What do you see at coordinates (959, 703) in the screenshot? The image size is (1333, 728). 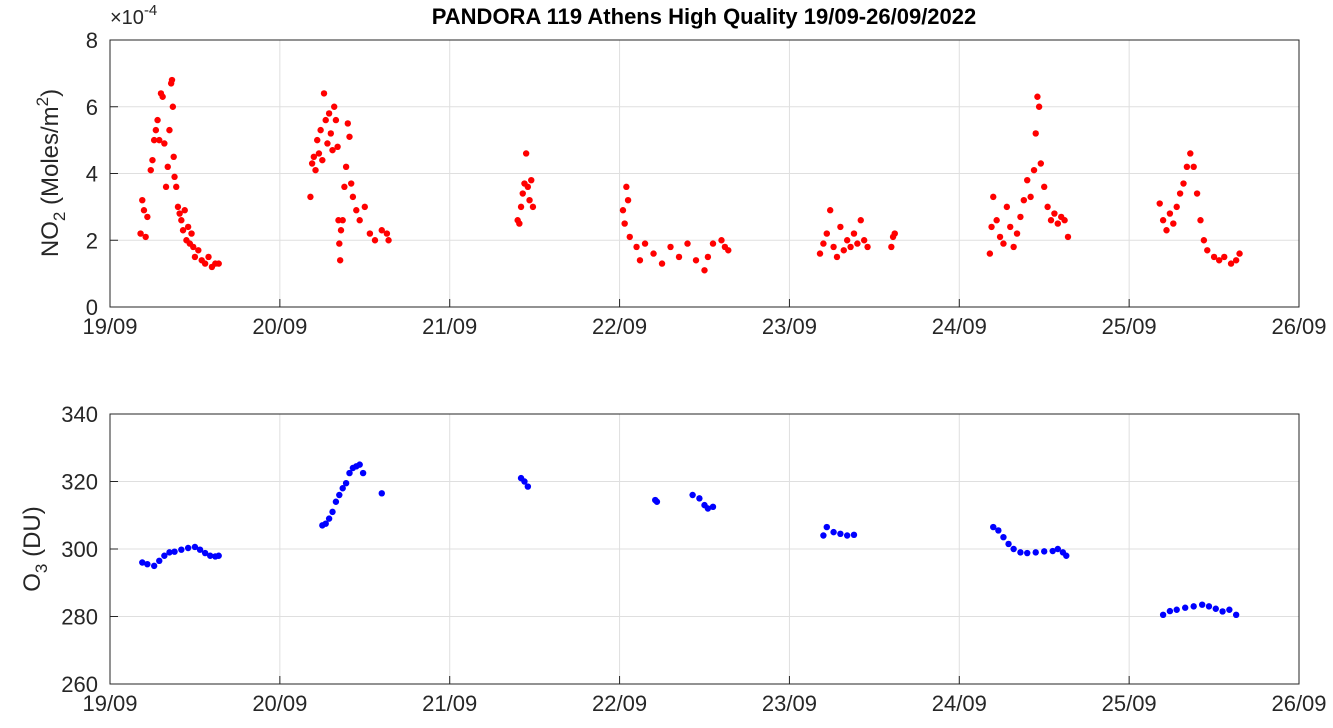 I see `x-tick-label: 24/09` at bounding box center [959, 703].